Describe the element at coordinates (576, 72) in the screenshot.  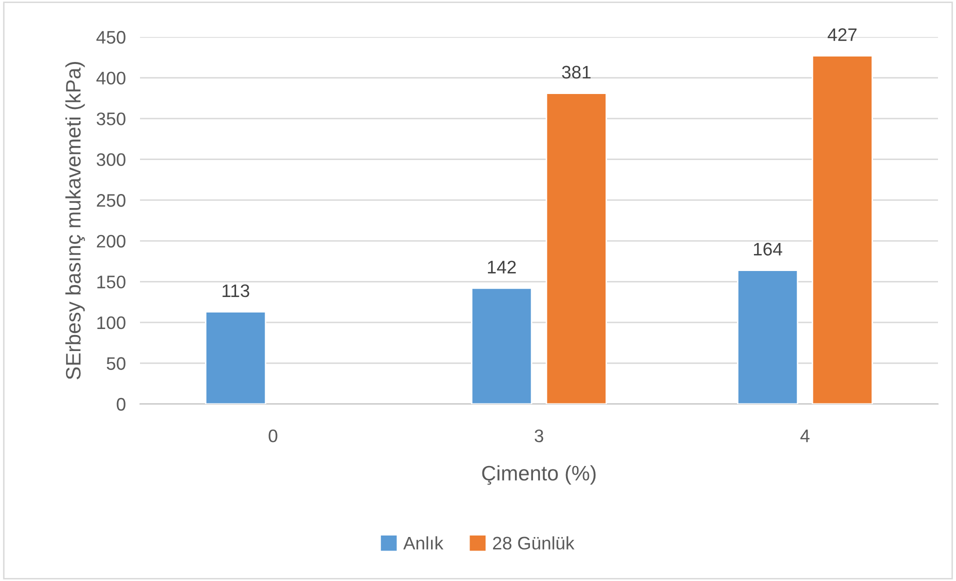
I see `data-label: 381` at that location.